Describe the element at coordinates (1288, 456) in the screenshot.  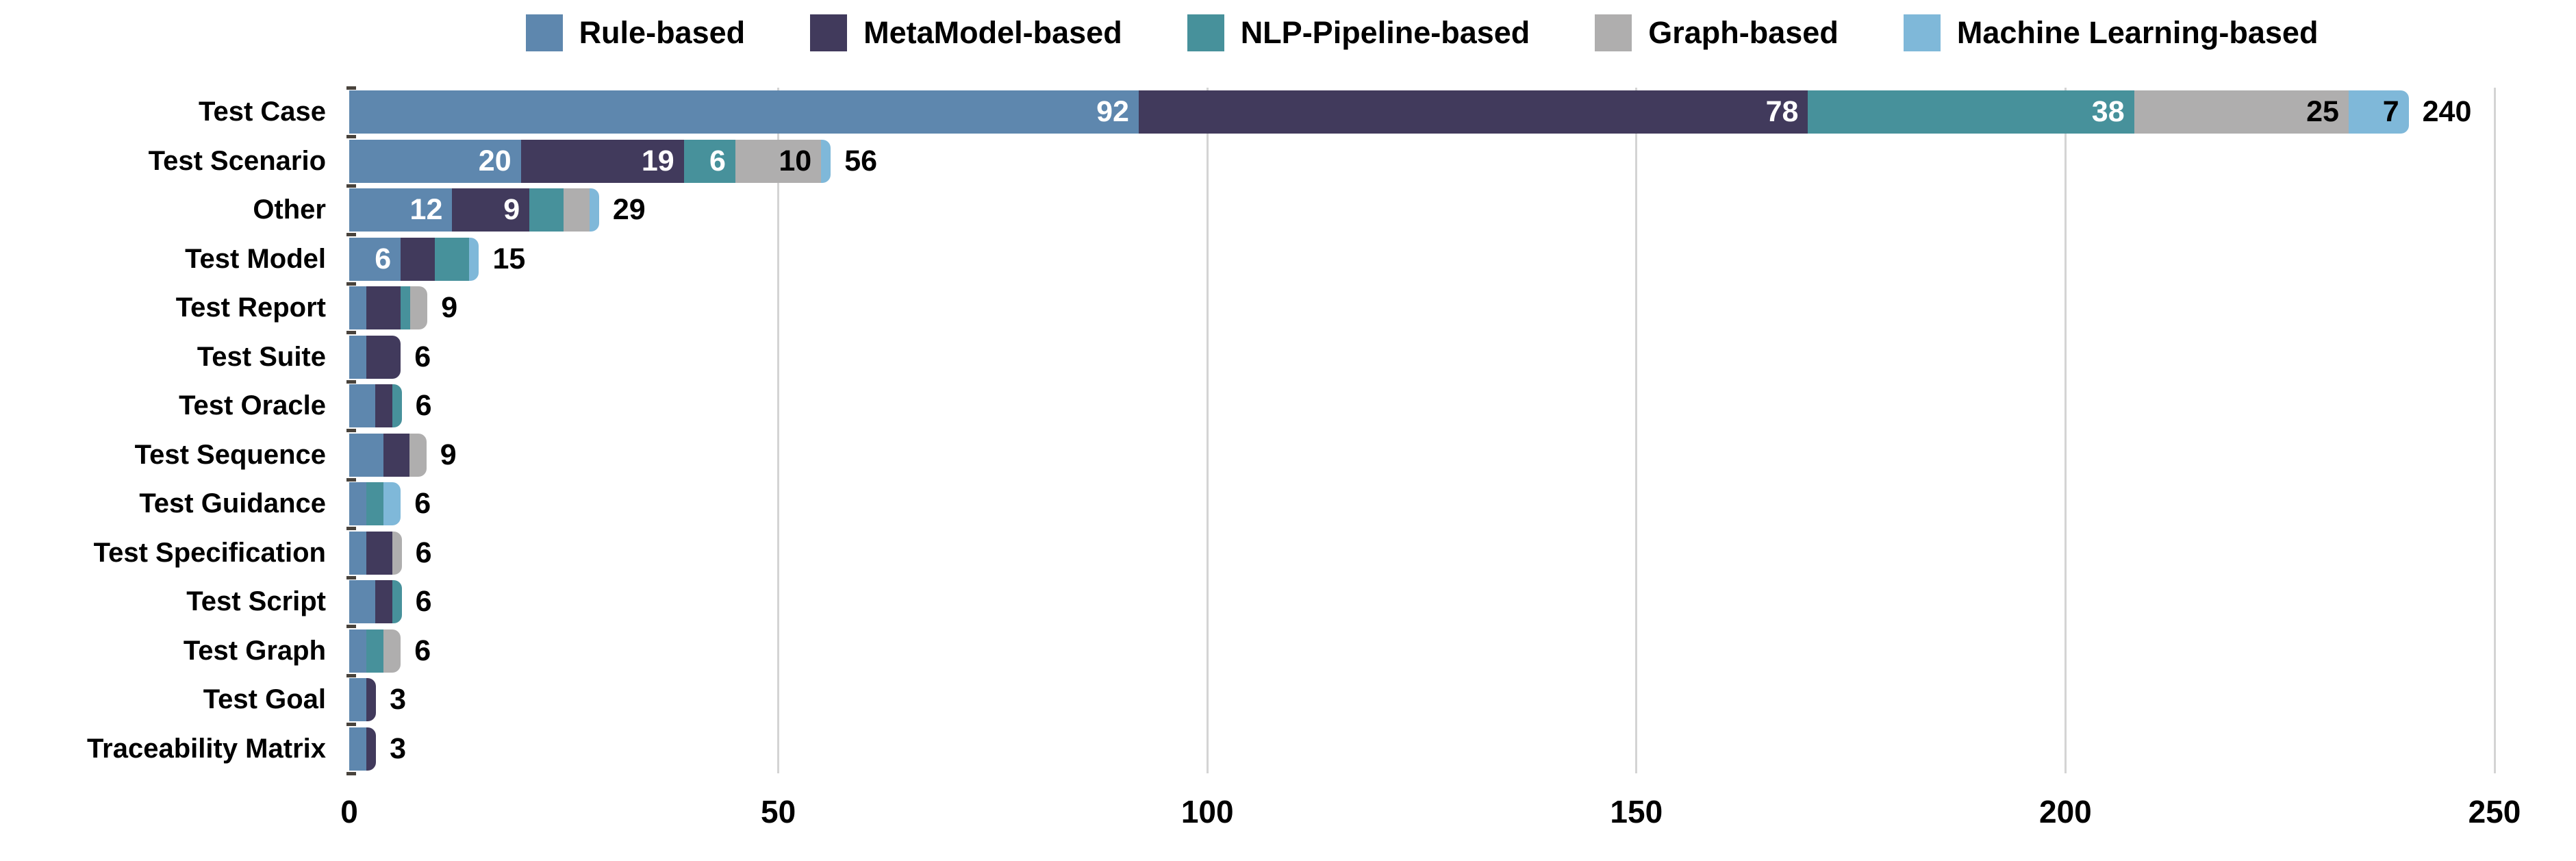
I see `bar-row-test-sequence: Test Sequence 9` at that location.